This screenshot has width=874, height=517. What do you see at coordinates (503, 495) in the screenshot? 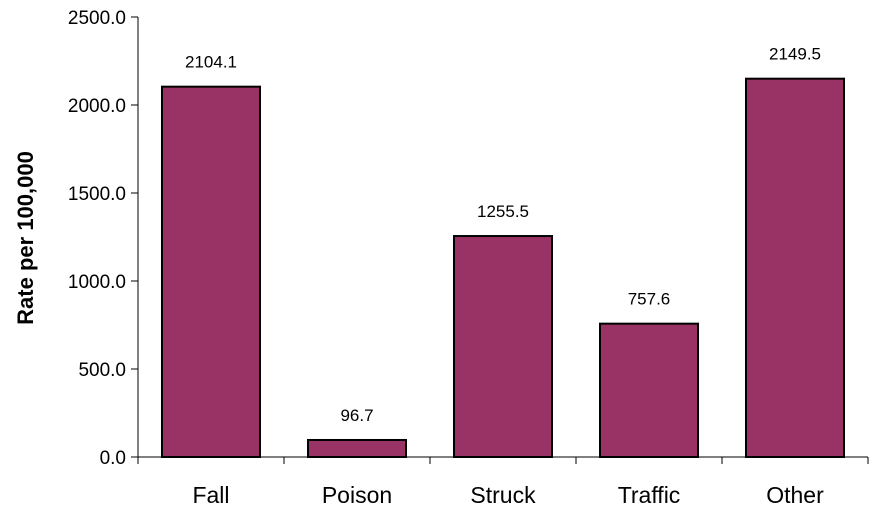
I see `x-category-label: Struck` at bounding box center [503, 495].